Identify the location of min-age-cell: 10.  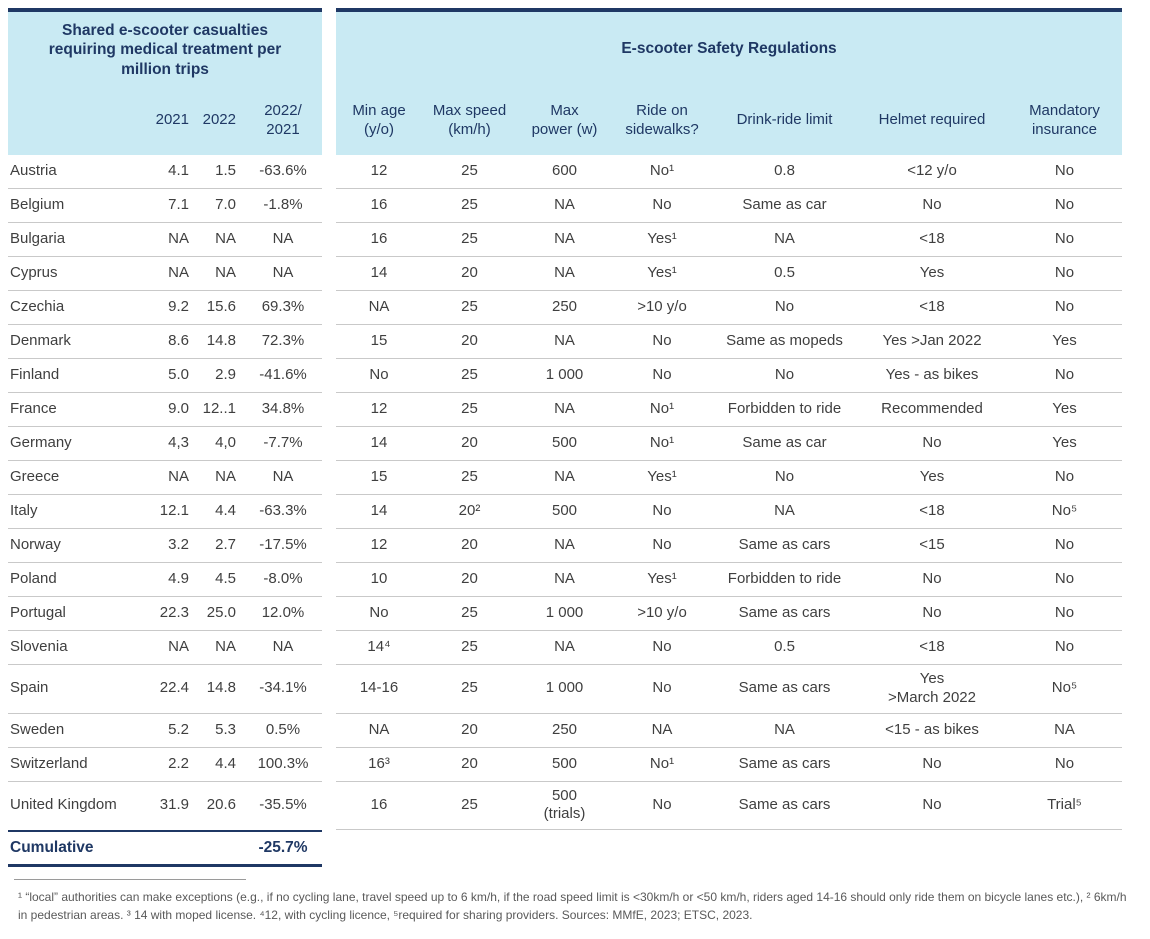
(379, 580).